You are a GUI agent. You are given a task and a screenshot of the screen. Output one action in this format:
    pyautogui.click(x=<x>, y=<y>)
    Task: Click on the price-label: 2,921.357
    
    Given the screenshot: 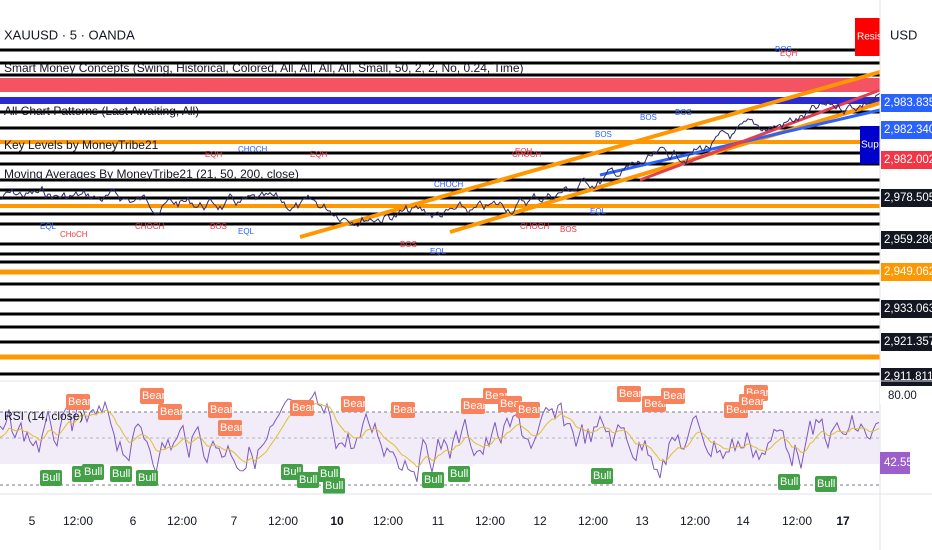 What is the action you would take?
    pyautogui.click(x=908, y=342)
    